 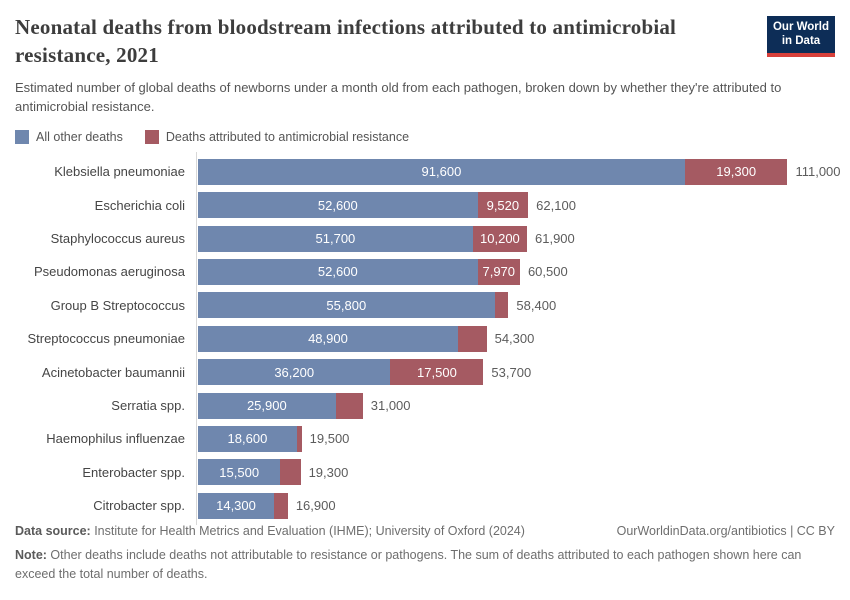 What do you see at coordinates (425, 472) in the screenshot?
I see `chart-row: Enterobacter spp. 15,500 19,300` at bounding box center [425, 472].